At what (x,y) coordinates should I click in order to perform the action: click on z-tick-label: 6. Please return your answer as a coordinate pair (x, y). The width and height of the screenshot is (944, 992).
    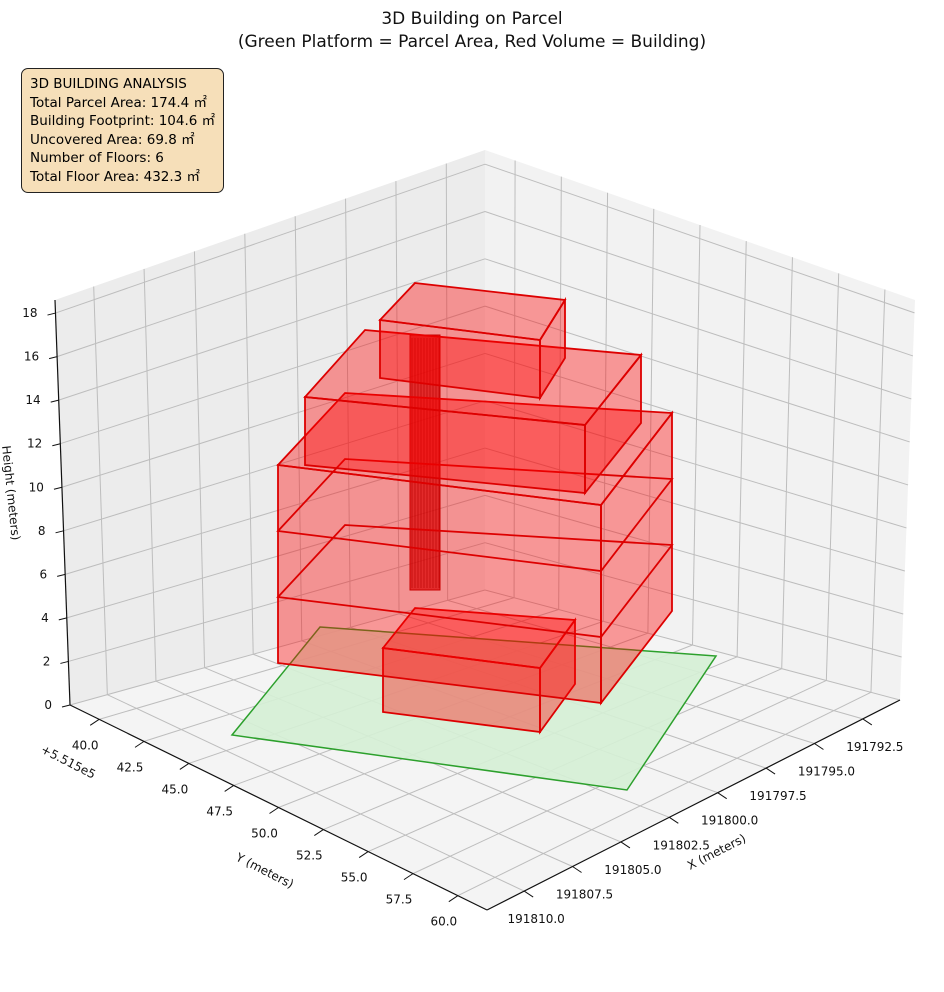
    Looking at the image, I should click on (44, 574).